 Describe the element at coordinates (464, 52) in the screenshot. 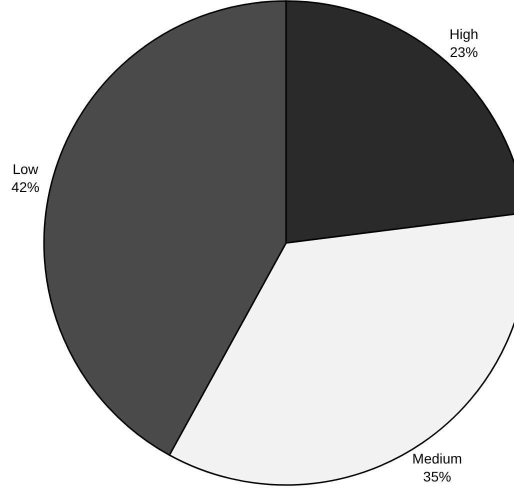

I see `data-label: 23%` at that location.